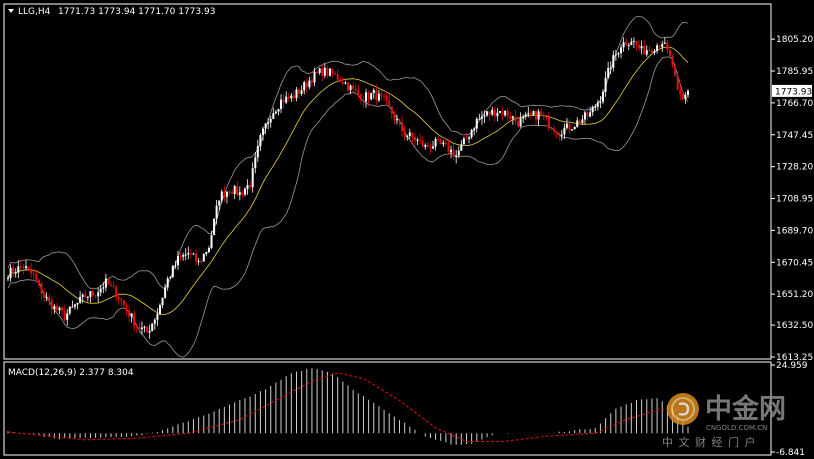 The height and width of the screenshot is (459, 814). What do you see at coordinates (736, 428) in the screenshot?
I see `watermark-site: CNGOLD.COM.CN` at bounding box center [736, 428].